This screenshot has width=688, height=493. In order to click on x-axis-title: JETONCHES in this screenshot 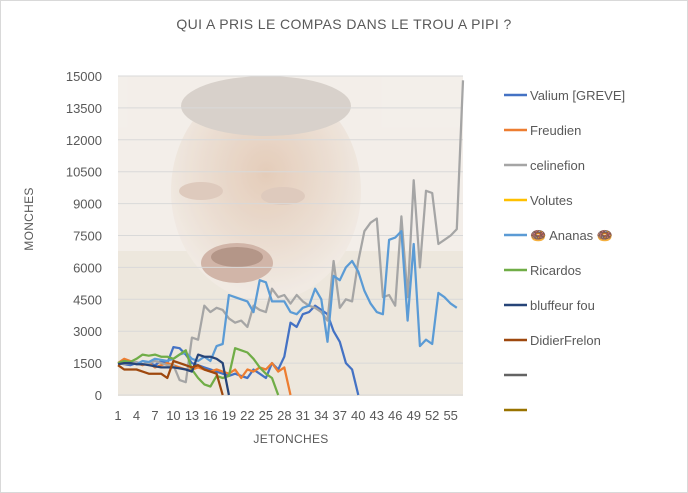, I will do `click(290, 439)`.